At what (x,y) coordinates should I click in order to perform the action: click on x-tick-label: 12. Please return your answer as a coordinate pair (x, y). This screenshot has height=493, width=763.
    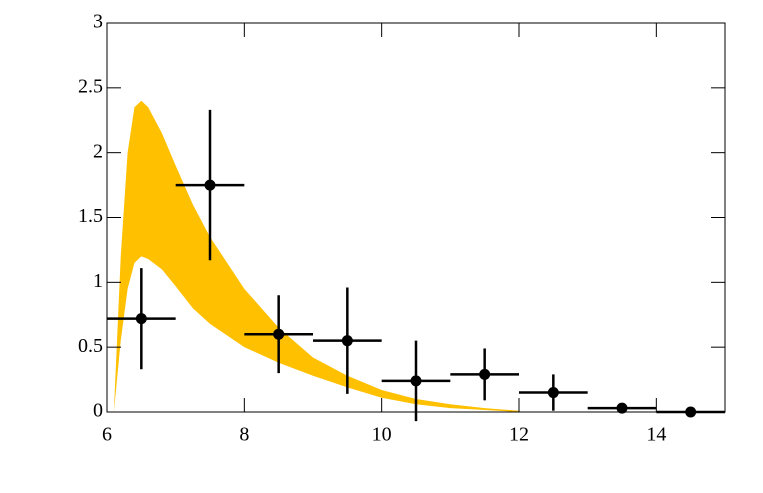
    Looking at the image, I should click on (519, 435).